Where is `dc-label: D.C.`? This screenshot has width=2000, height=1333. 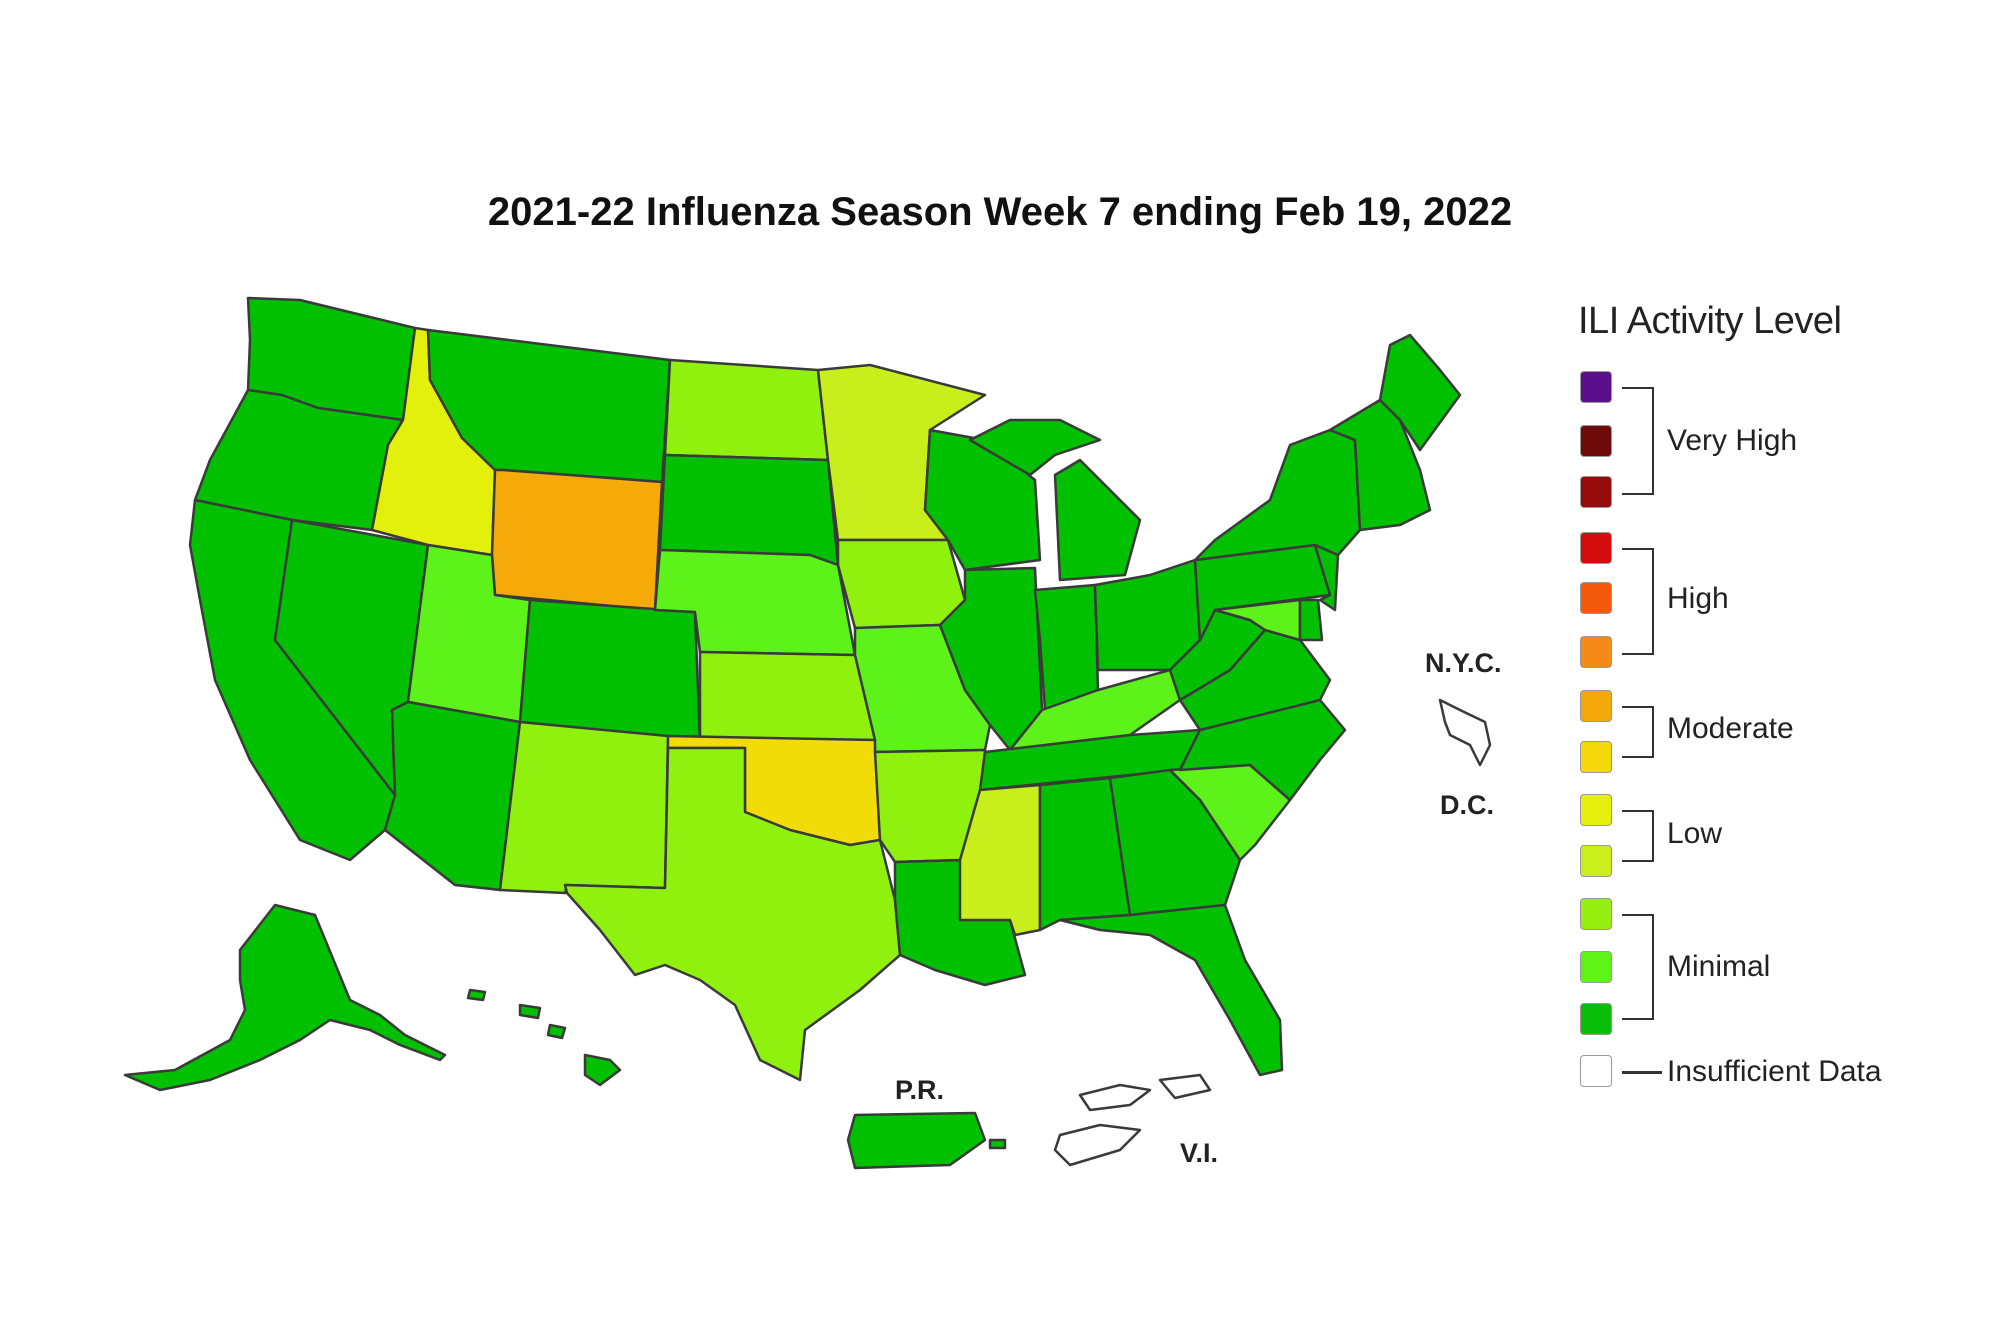 dc-label: D.C. is located at coordinates (1467, 805).